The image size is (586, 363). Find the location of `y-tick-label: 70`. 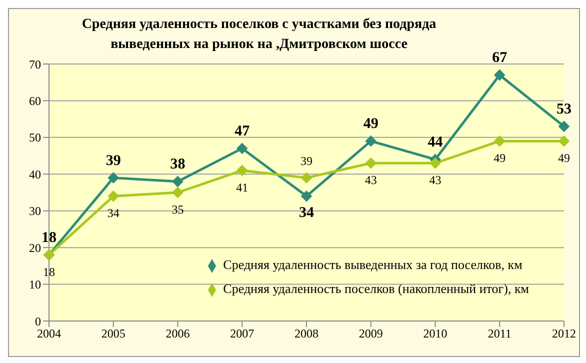

y-tick-label: 70 is located at coordinates (35, 64).